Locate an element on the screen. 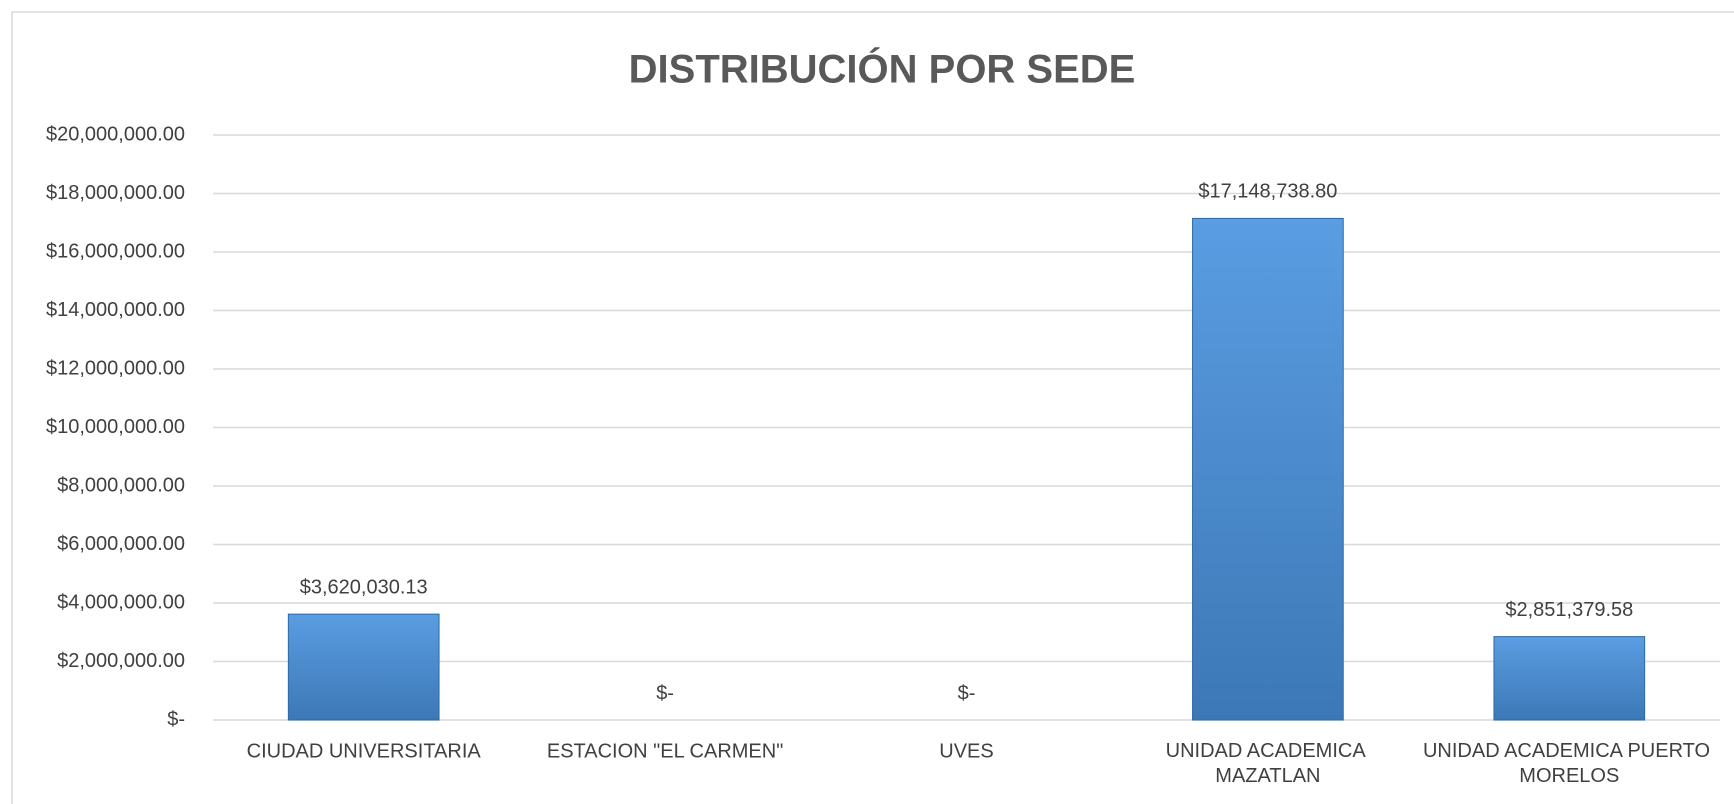 Image resolution: width=1734 pixels, height=804 pixels. y-tick-label: $- is located at coordinates (176, 719).